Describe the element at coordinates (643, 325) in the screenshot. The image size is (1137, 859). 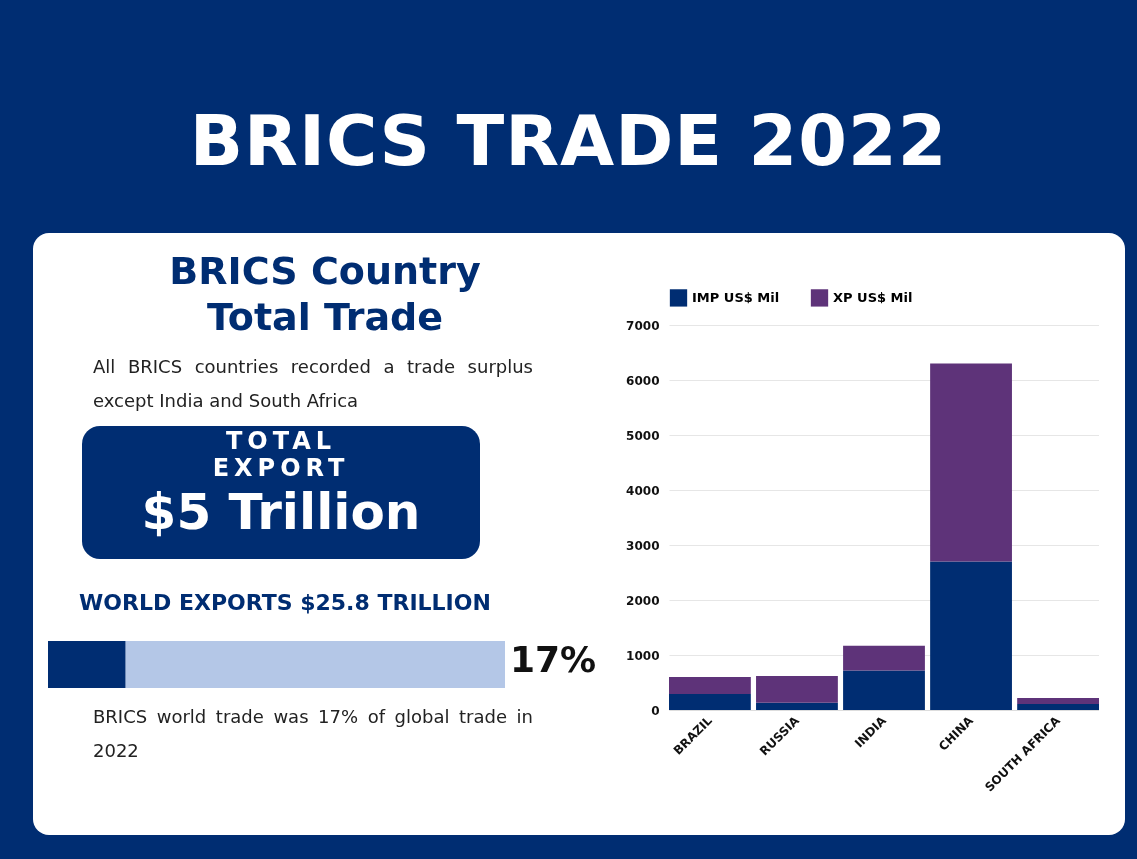
I see `y-tick-label: 7000` at that location.